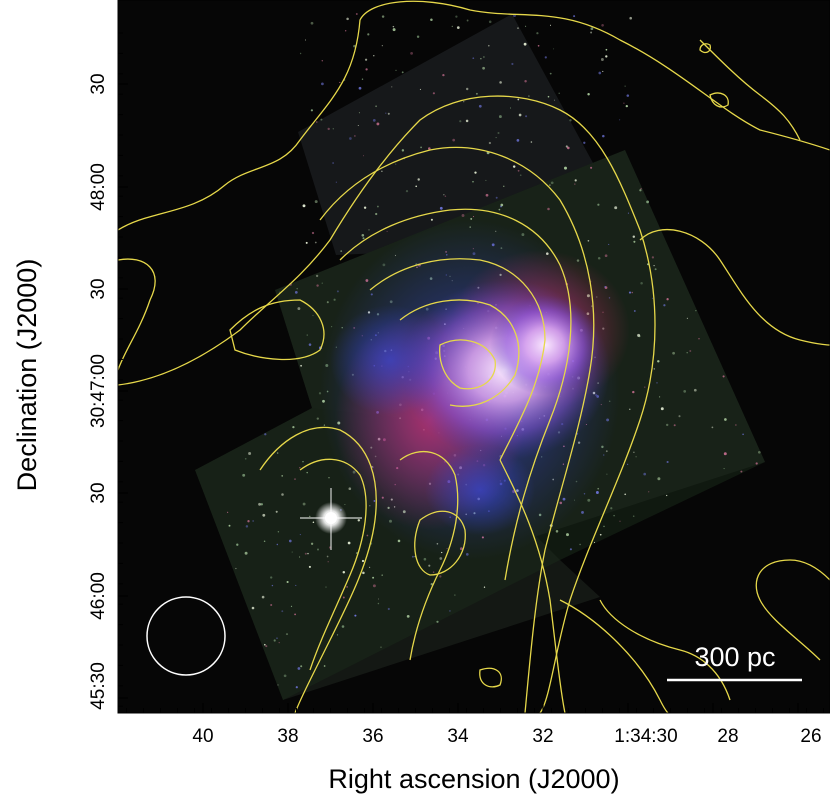 The height and width of the screenshot is (804, 830). What do you see at coordinates (202, 736) in the screenshot?
I see `x-tick-label: 40` at bounding box center [202, 736].